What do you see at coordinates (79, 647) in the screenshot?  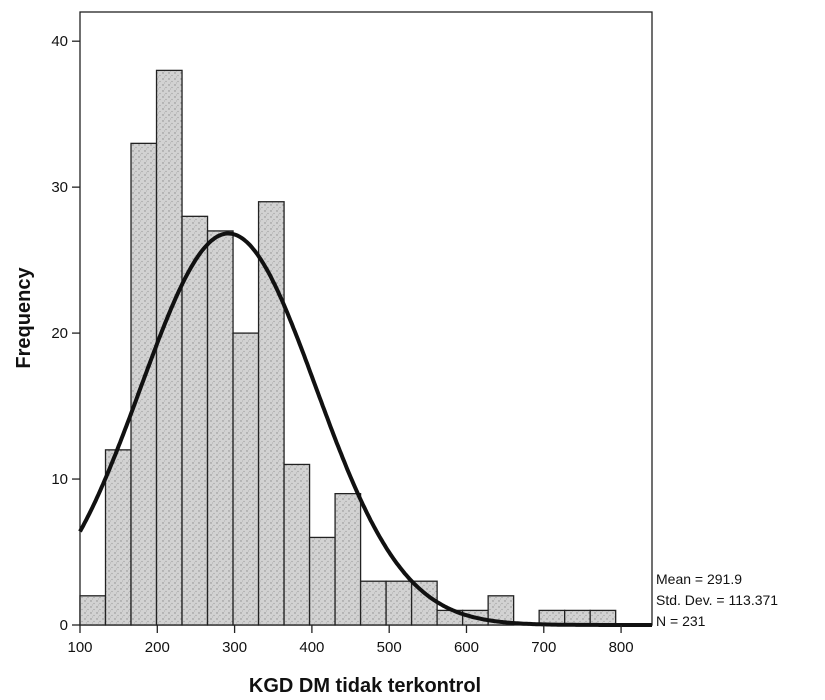 I see `x-tick-label-100: 100` at bounding box center [79, 647].